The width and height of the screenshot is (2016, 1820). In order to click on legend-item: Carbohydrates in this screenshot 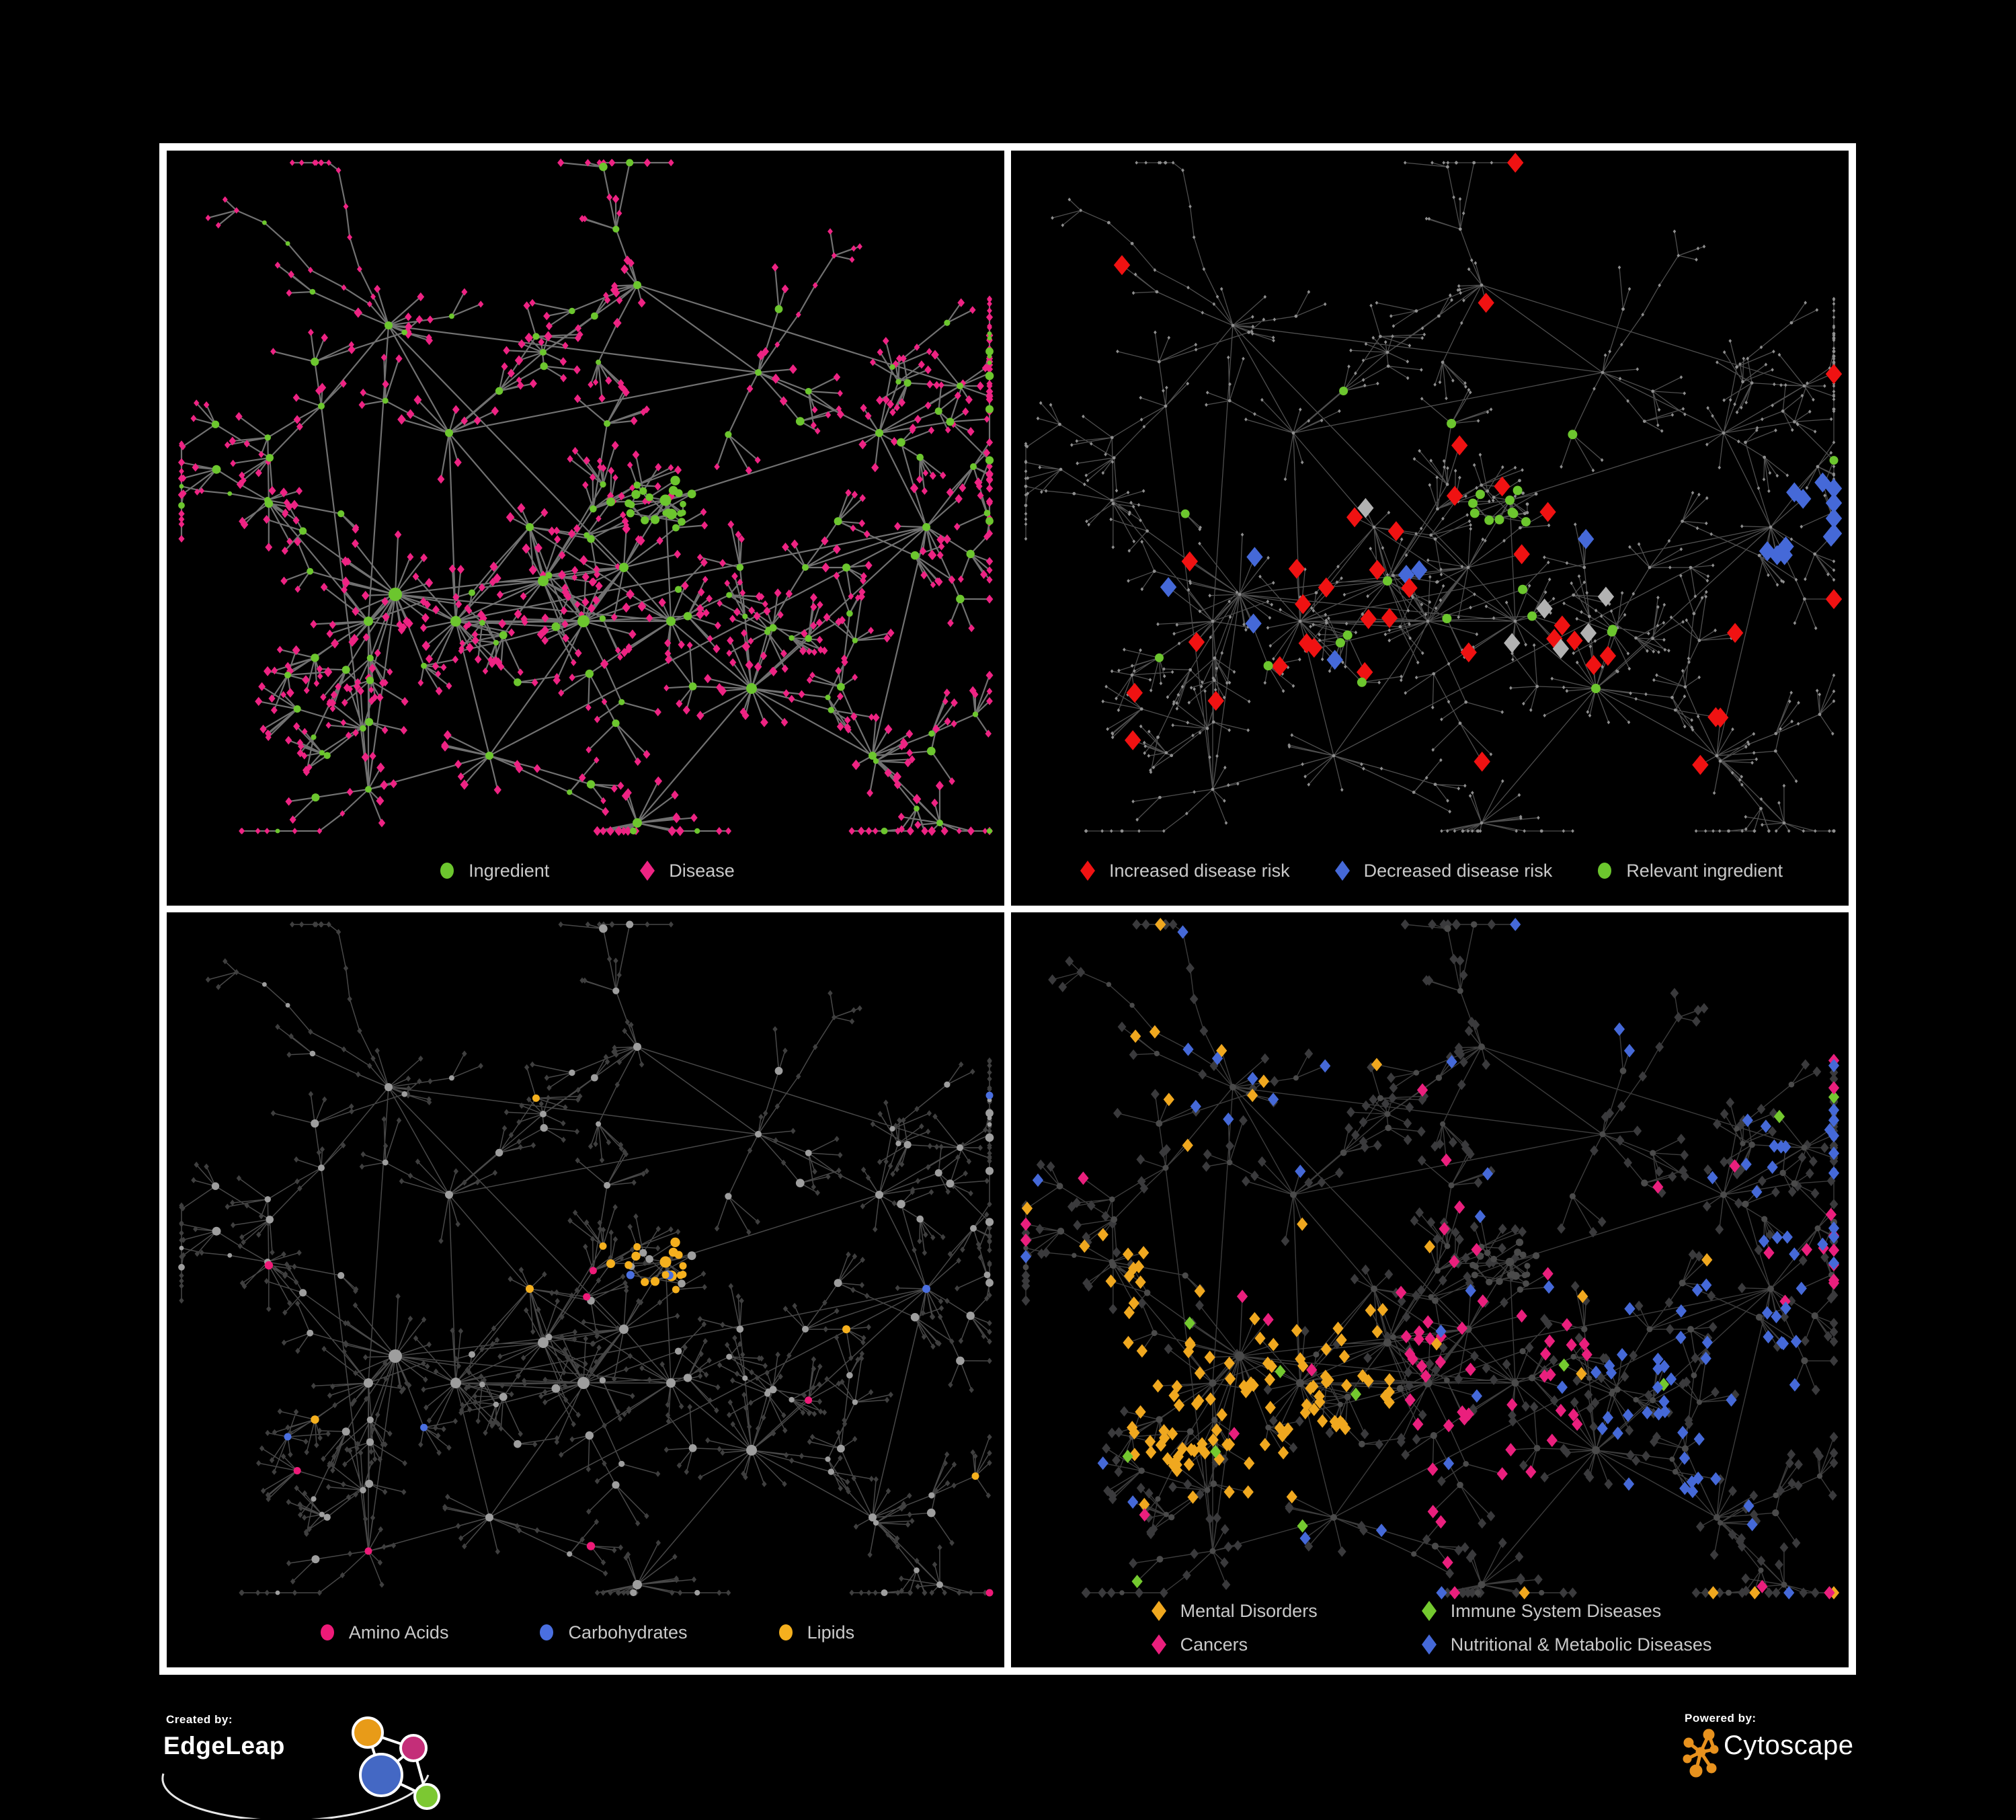, I will do `click(612, 1632)`.